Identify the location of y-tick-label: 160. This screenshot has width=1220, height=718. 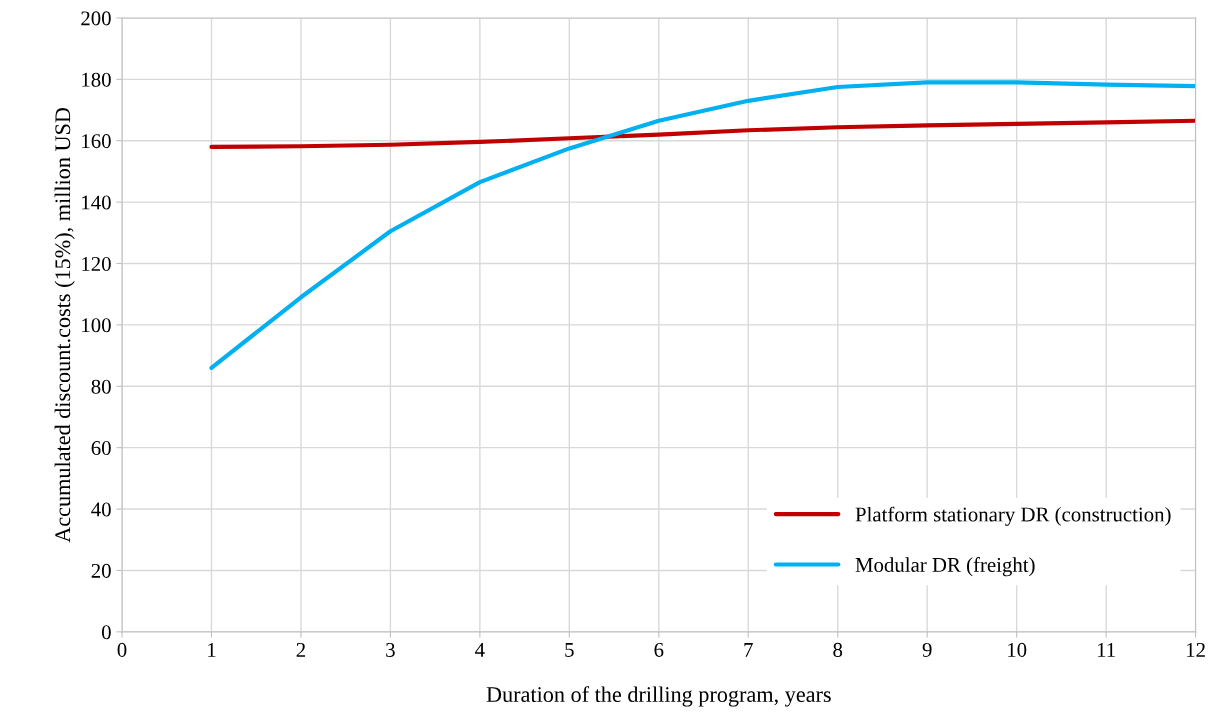
(96, 141).